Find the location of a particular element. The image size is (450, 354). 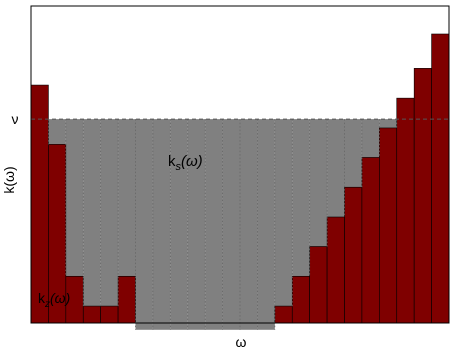

nu-tick-label: ν is located at coordinates (15, 119).